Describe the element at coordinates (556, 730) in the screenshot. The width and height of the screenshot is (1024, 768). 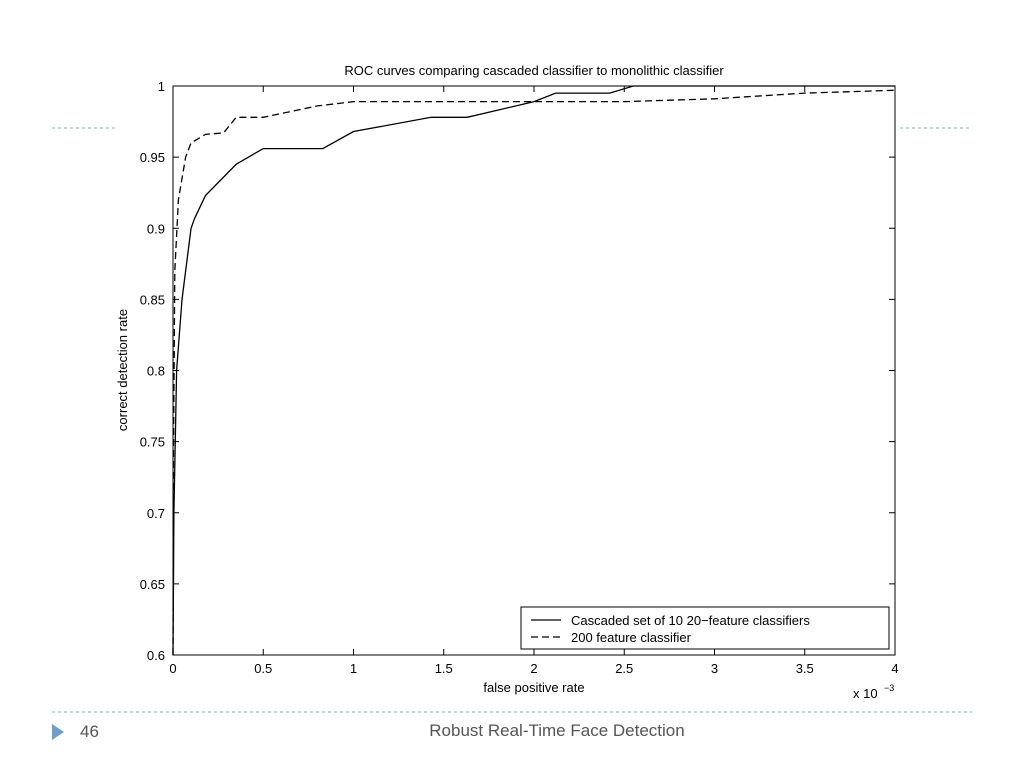
I see `footer-title: Robust Real-Time Face Detection` at that location.